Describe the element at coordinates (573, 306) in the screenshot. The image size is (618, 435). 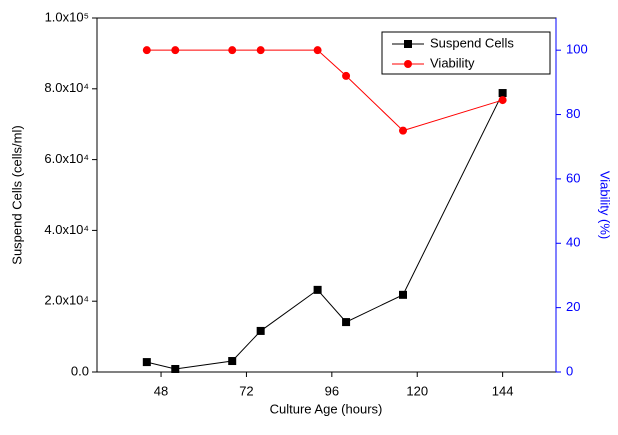
I see `y2-tick-label: 20` at that location.